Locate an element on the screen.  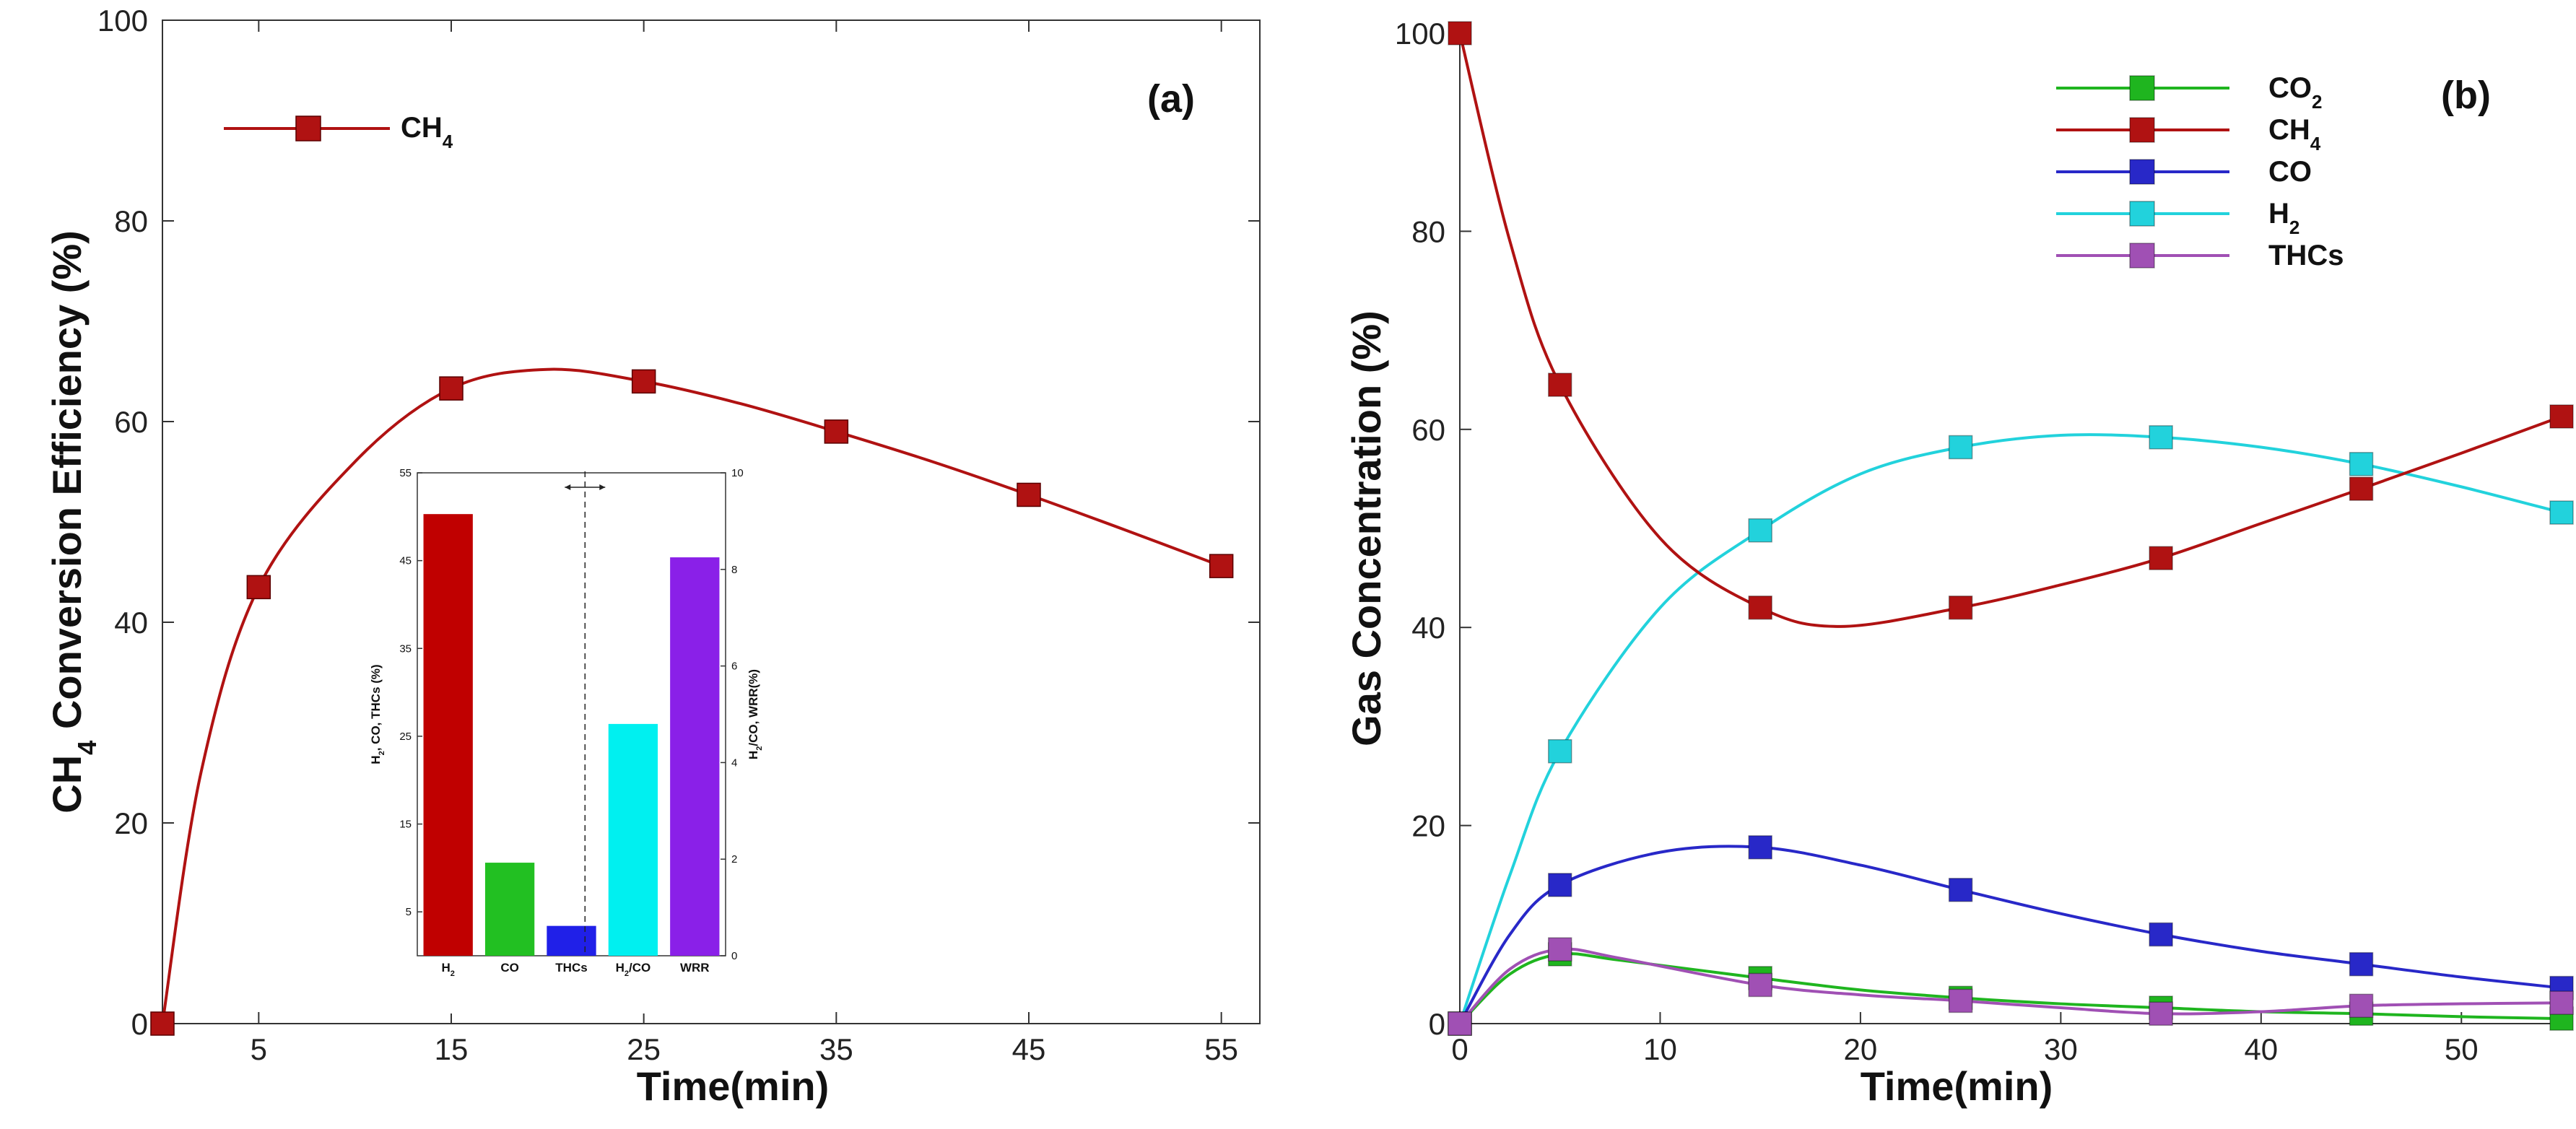
inset-right-tick-label: 0 is located at coordinates (734, 956).